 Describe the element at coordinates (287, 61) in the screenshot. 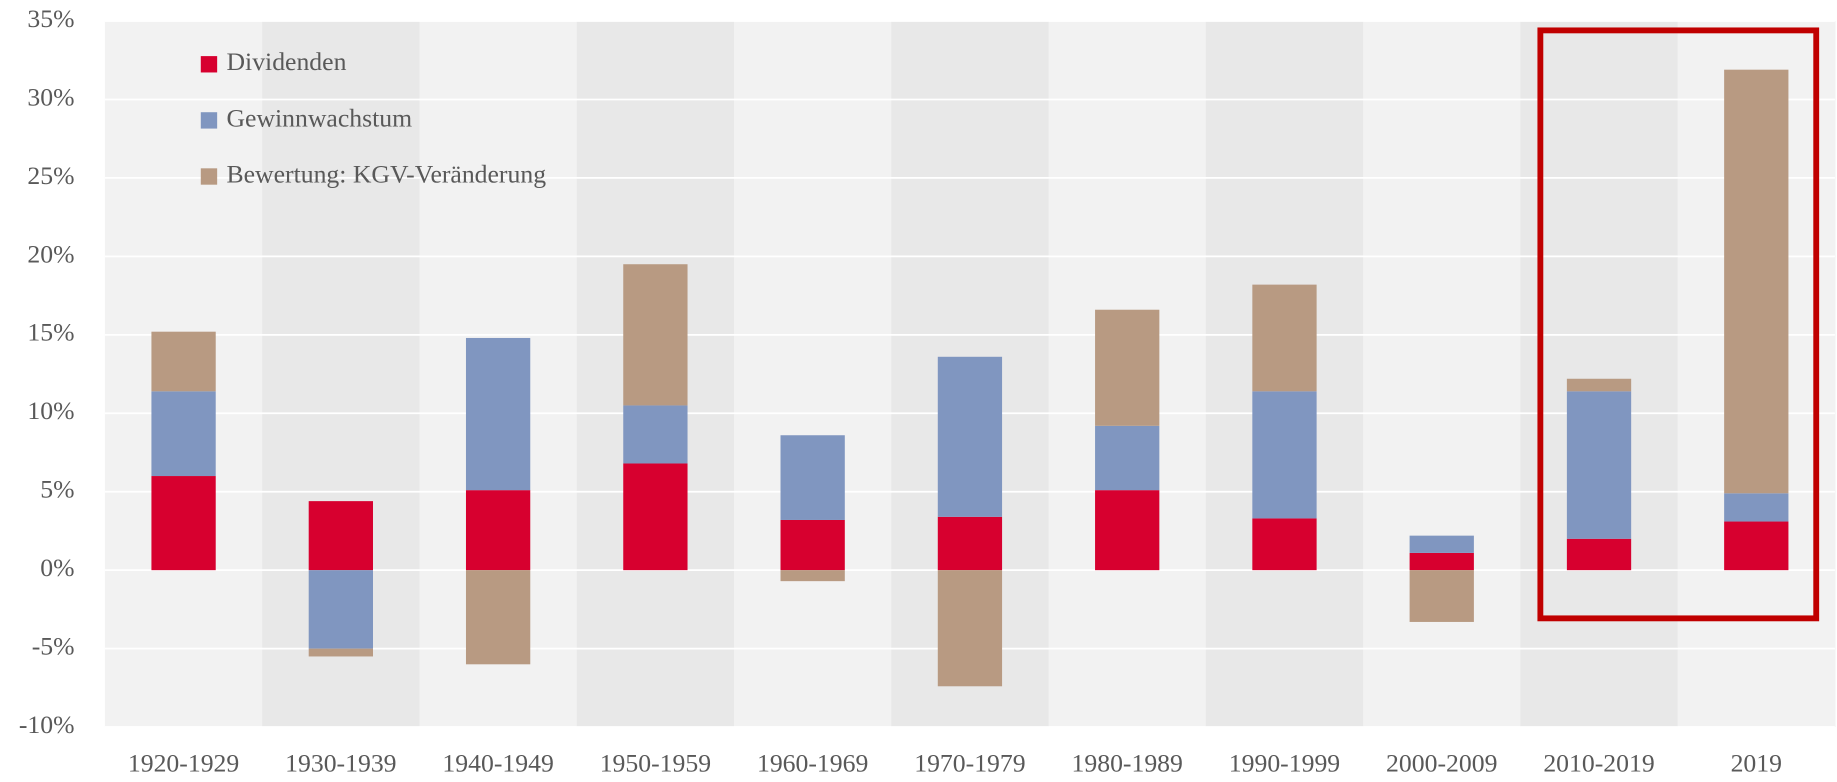

I see `legend-label: Dividenden` at that location.